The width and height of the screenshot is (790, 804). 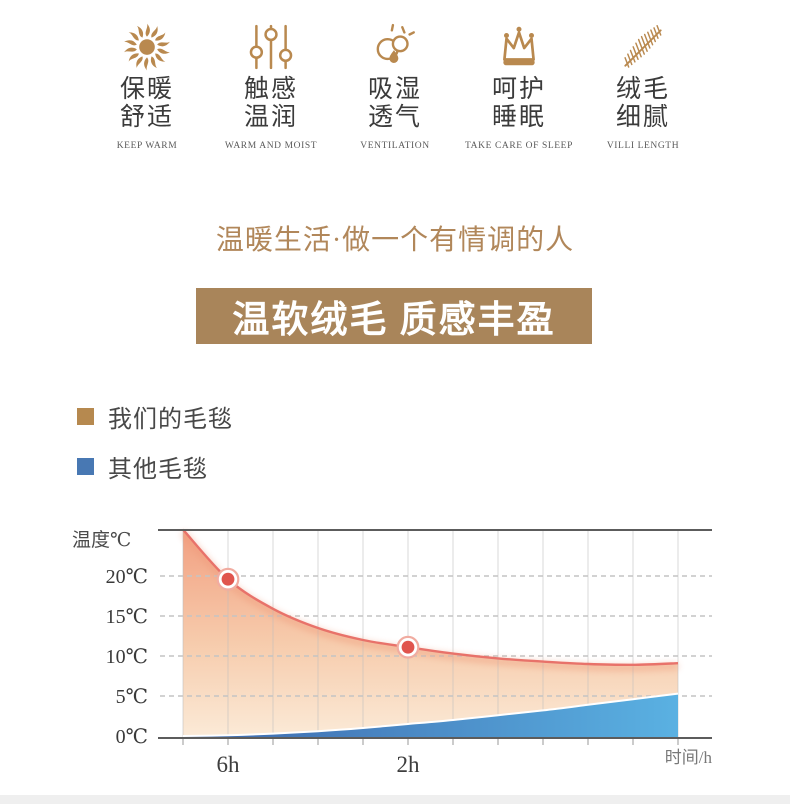 What do you see at coordinates (318, 613) in the screenshot?
I see `data-point-markers` at bounding box center [318, 613].